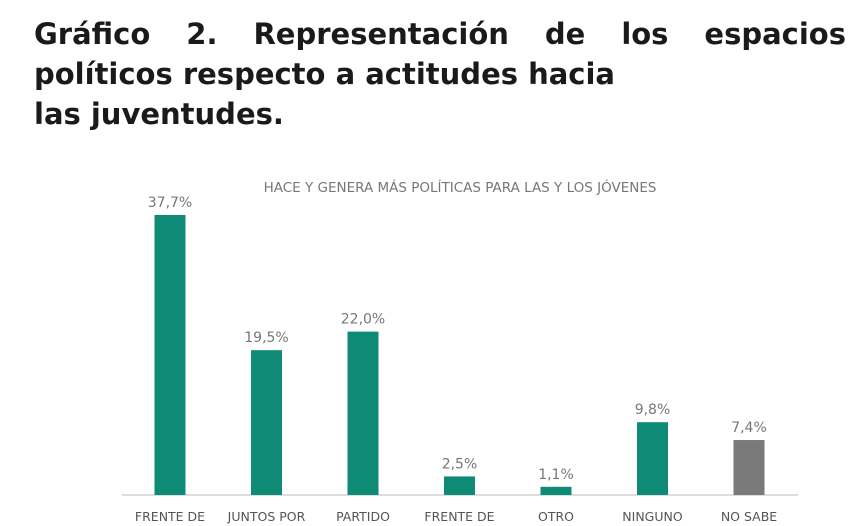  I want to click on title-word: 2., so click(202, 34).